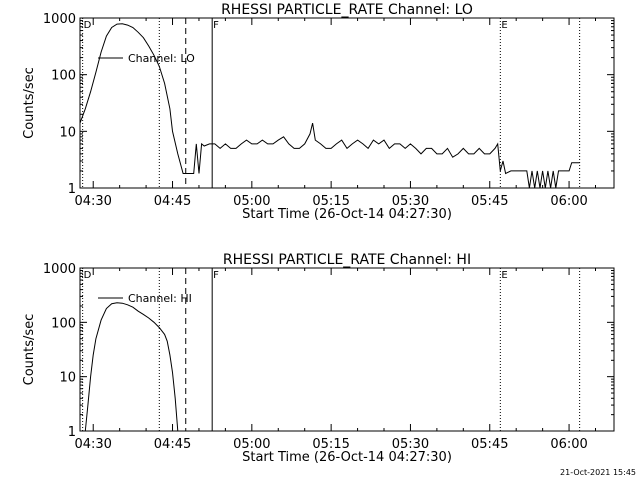 This screenshot has width=640, height=480. What do you see at coordinates (131, 367) in the screenshot?
I see `series-line` at bounding box center [131, 367].